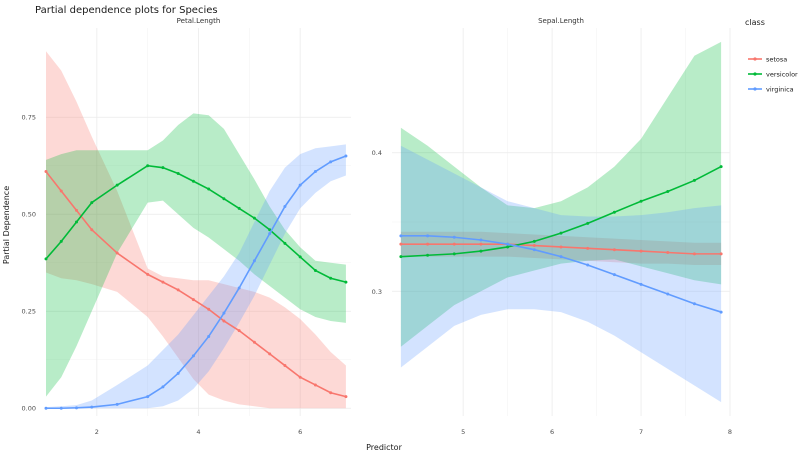 This screenshot has height=464, width=800. What do you see at coordinates (755, 22) in the screenshot?
I see `legend-title: class` at bounding box center [755, 22].